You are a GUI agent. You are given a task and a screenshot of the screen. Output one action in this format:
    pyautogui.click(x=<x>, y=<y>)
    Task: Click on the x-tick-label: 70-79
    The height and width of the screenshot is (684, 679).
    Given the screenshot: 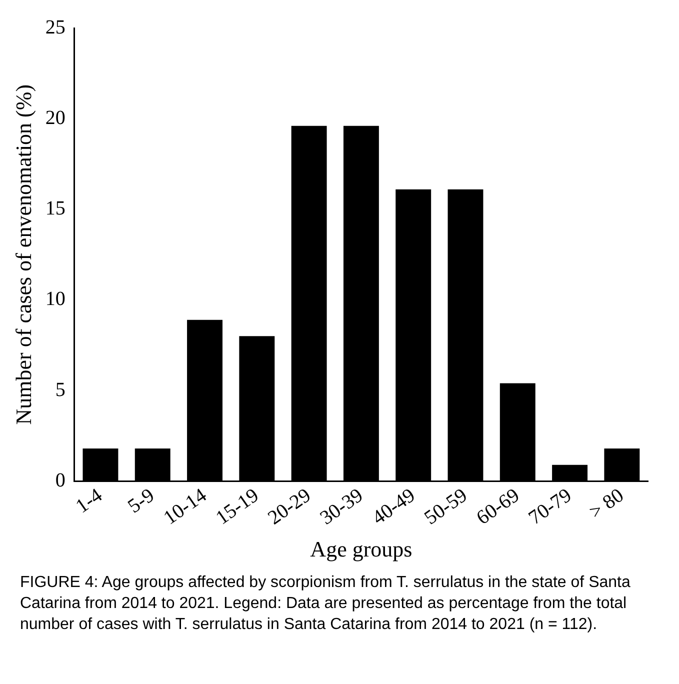 What is the action you would take?
    pyautogui.click(x=550, y=507)
    